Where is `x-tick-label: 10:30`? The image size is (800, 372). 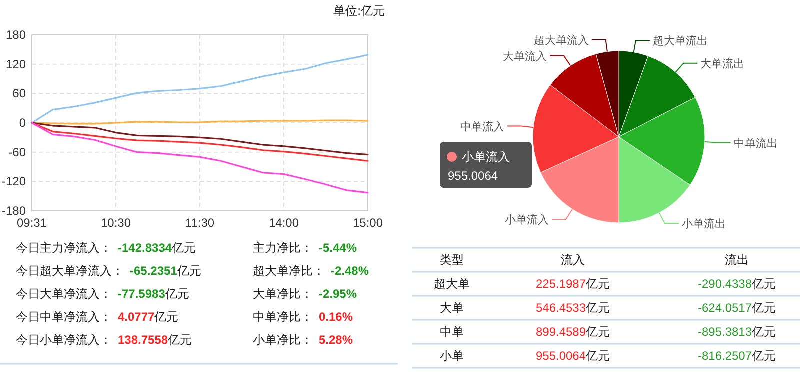 x-tick-label: 10:30 is located at coordinates (116, 223).